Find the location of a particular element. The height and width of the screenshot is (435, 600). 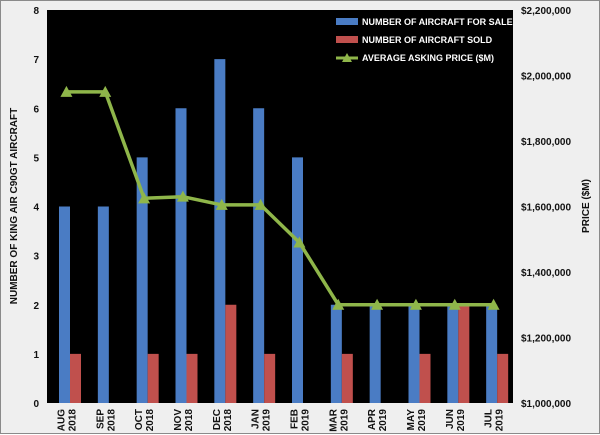

legend-label: NUMBER OF AIRCRAFT SOLD is located at coordinates (427, 40).